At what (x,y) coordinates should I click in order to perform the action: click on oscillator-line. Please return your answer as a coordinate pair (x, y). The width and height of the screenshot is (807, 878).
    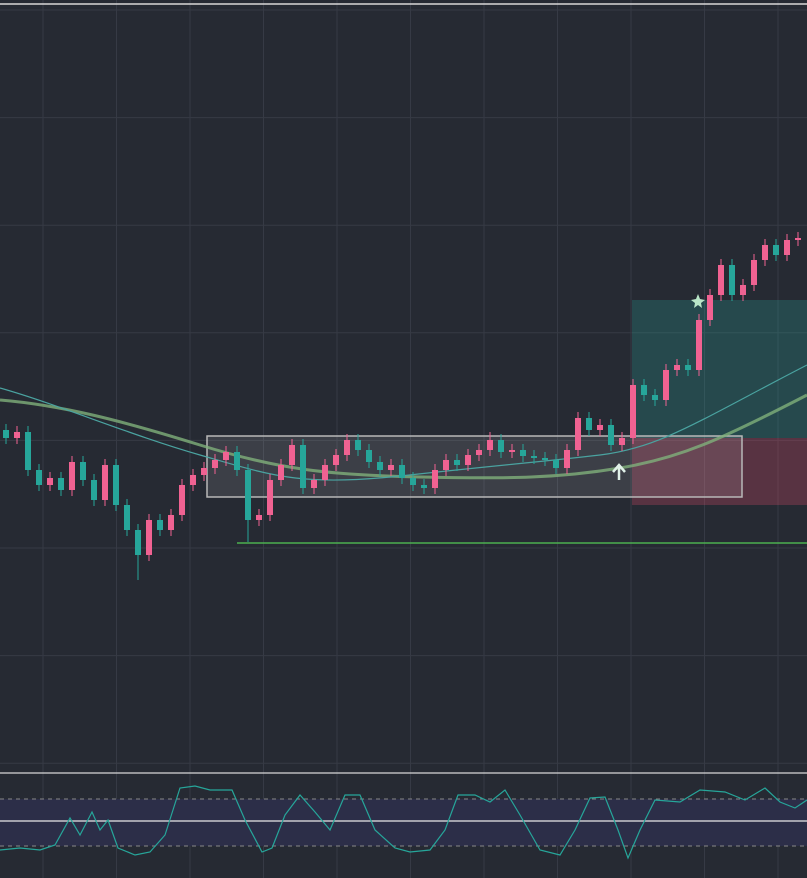
    Looking at the image, I should click on (403, 822).